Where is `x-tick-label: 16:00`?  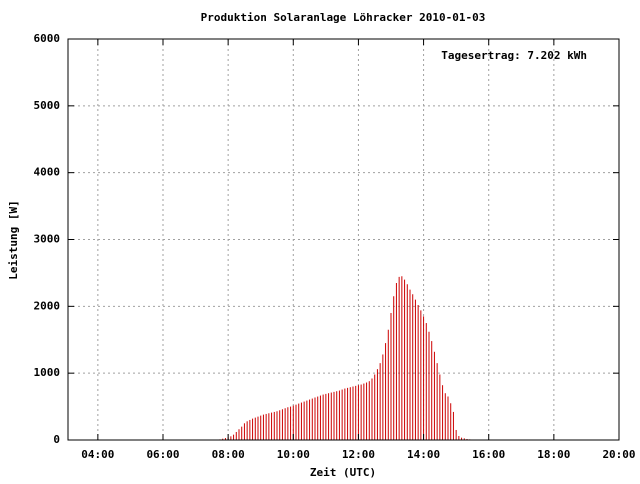 x-tick-label: 16:00 is located at coordinates (488, 454).